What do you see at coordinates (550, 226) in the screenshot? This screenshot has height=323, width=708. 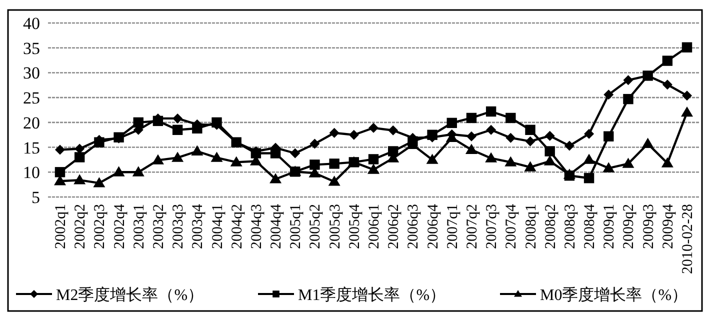 I see `x-tick-label: 2008q2` at bounding box center [550, 226].